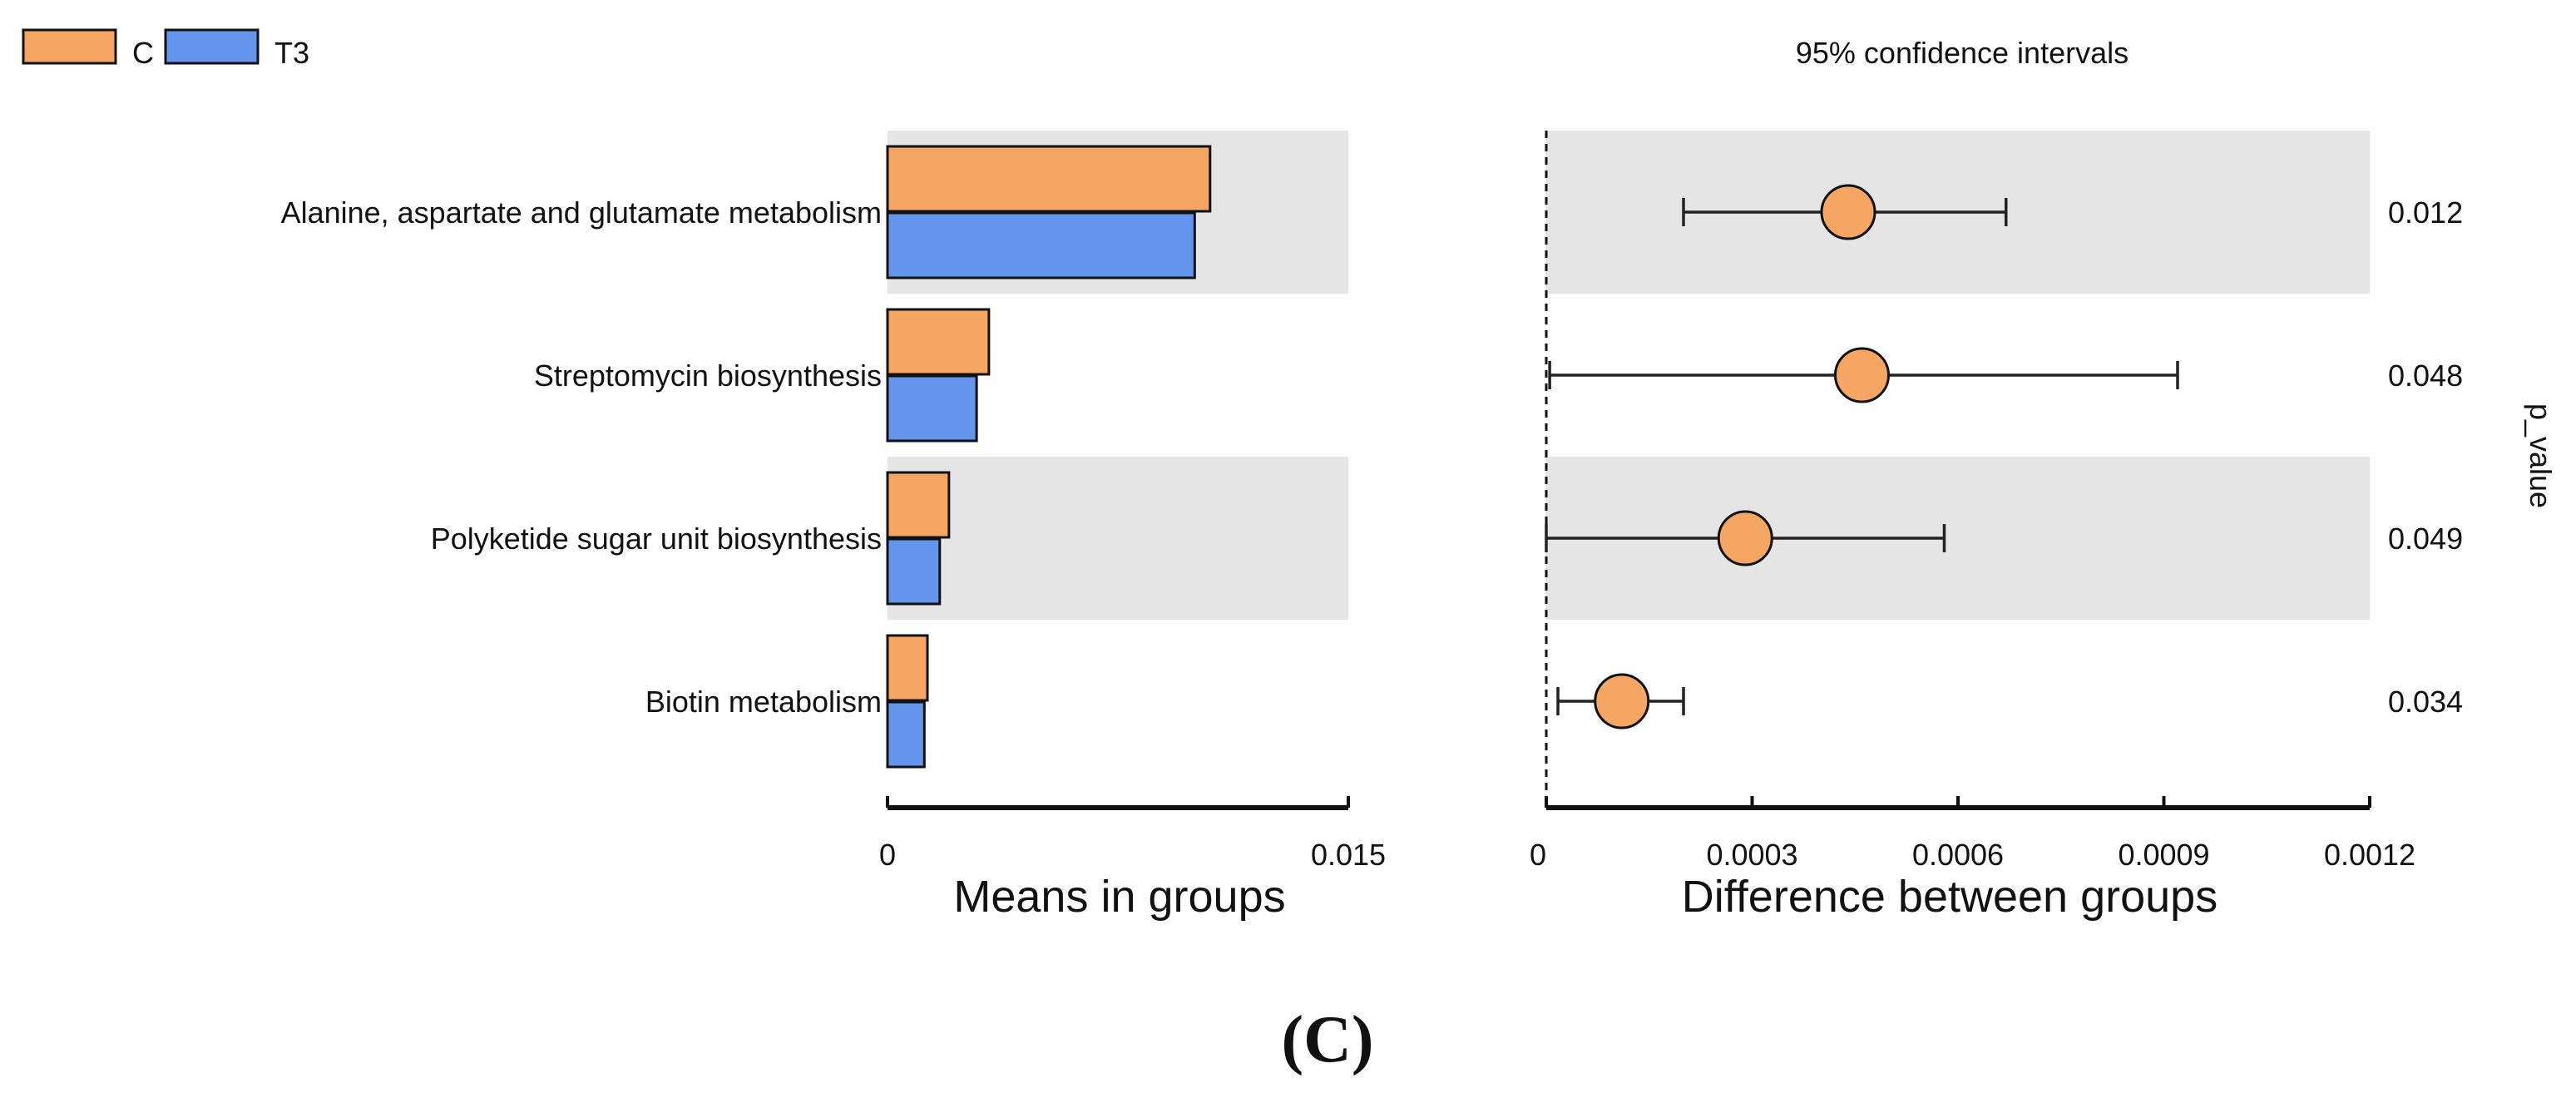  What do you see at coordinates (1348, 855) in the screenshot?
I see `means-x-tick-label: 0.015` at bounding box center [1348, 855].